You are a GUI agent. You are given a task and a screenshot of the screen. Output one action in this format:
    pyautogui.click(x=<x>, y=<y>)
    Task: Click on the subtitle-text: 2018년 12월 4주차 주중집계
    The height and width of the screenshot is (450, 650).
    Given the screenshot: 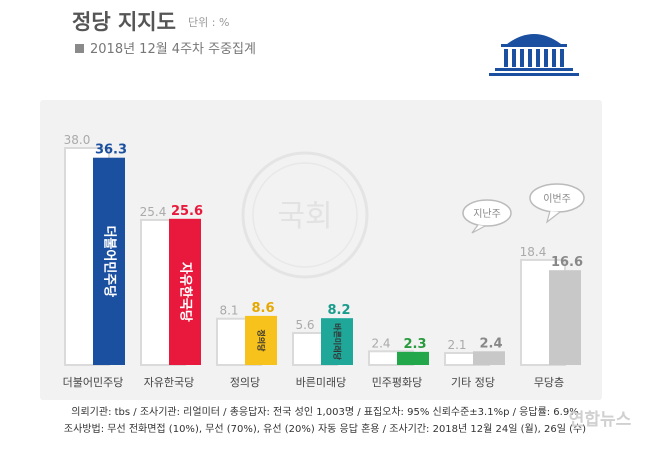 What is the action you would take?
    pyautogui.click(x=173, y=49)
    